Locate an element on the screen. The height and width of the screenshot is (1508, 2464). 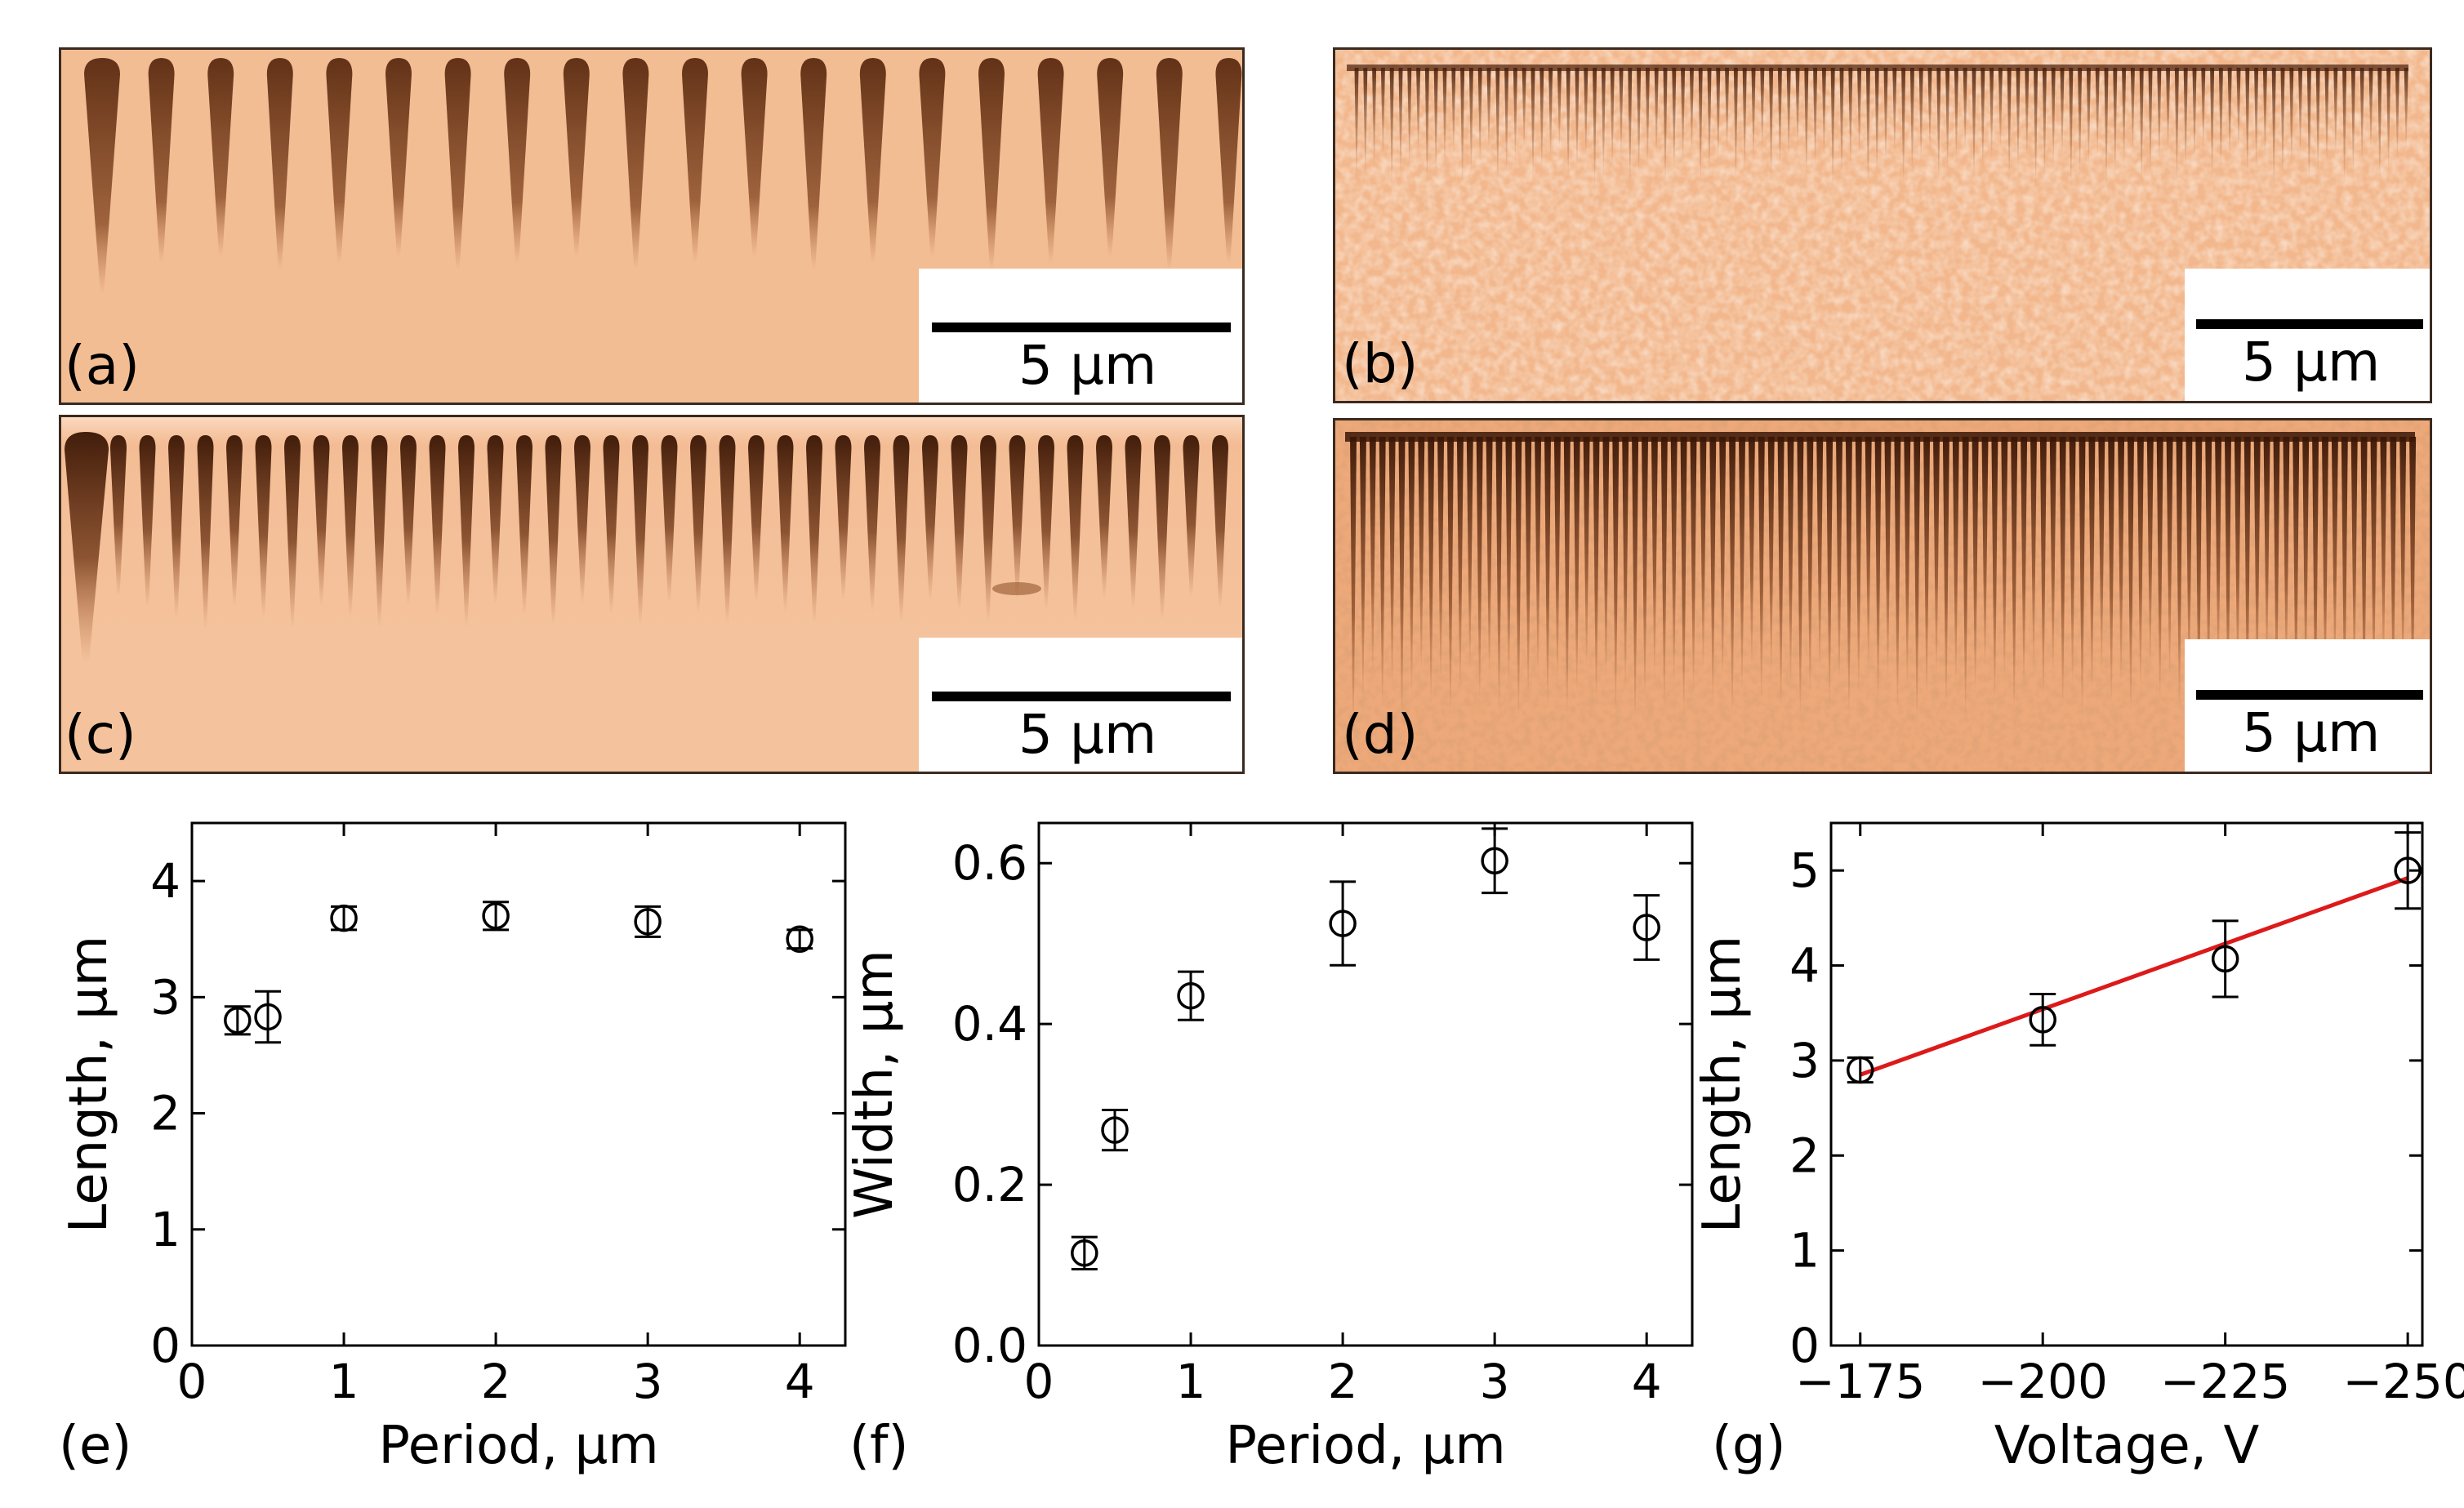
y-tick-label: 0.4 is located at coordinates (989, 1024).